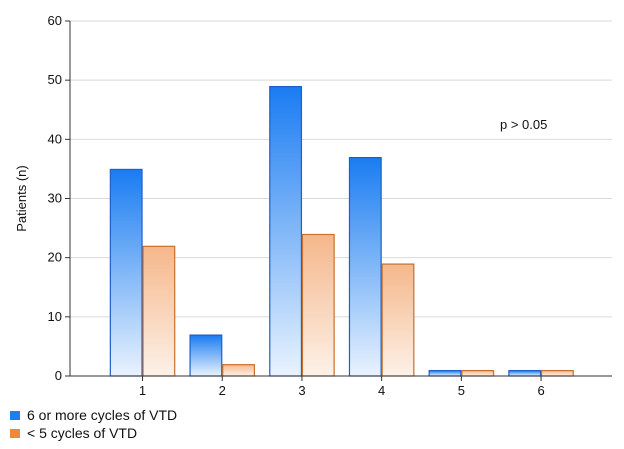  What do you see at coordinates (55, 257) in the screenshot?
I see `y-tick-label: 20` at bounding box center [55, 257].